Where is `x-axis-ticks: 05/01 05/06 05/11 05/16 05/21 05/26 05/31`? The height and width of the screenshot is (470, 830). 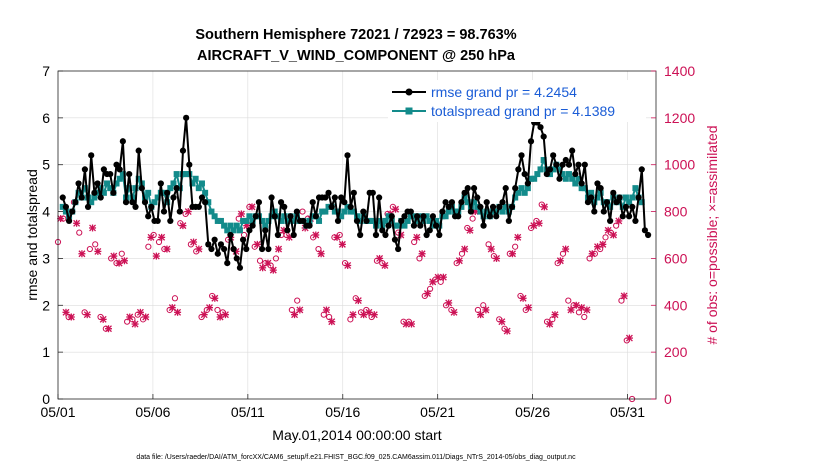 x-axis-ticks: 05/01 05/06 05/11 05/16 05/21 05/26 05/31 is located at coordinates (342, 407).